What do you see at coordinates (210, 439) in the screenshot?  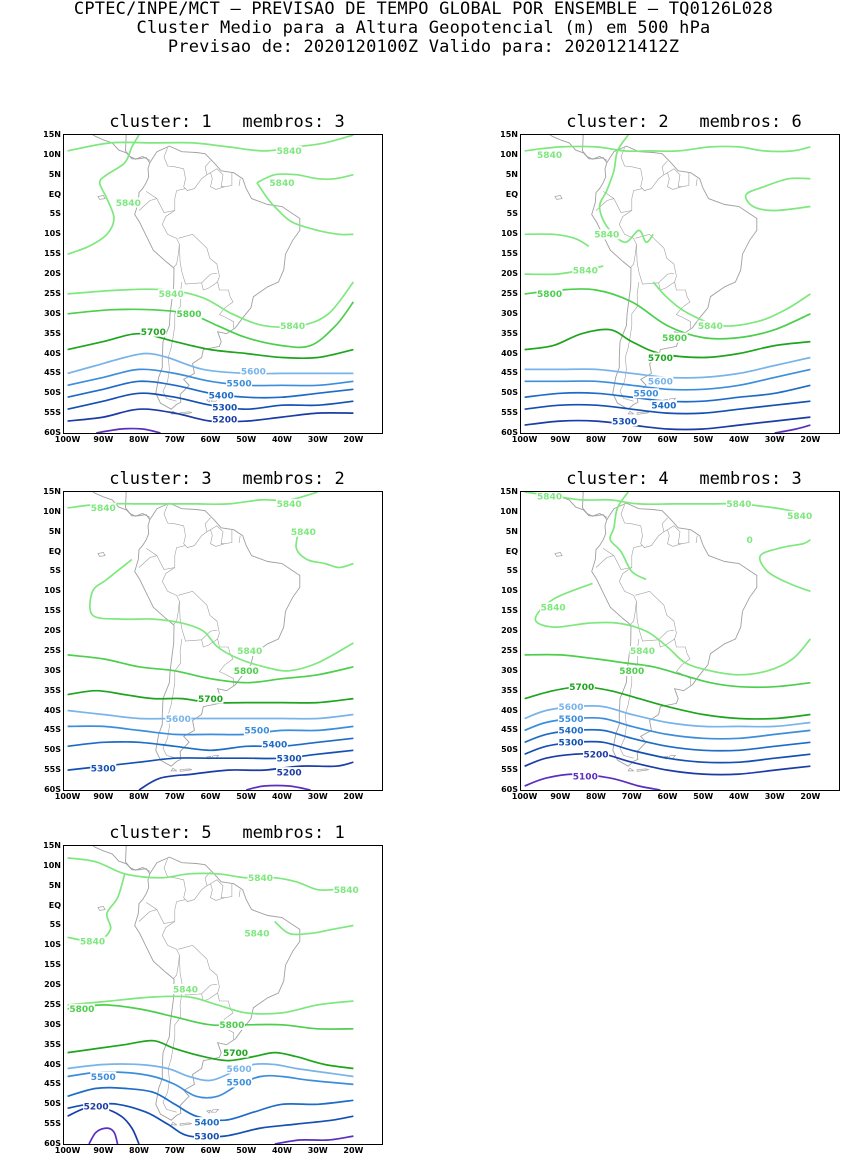 I see `lon-tick-label: 60W` at bounding box center [210, 439].